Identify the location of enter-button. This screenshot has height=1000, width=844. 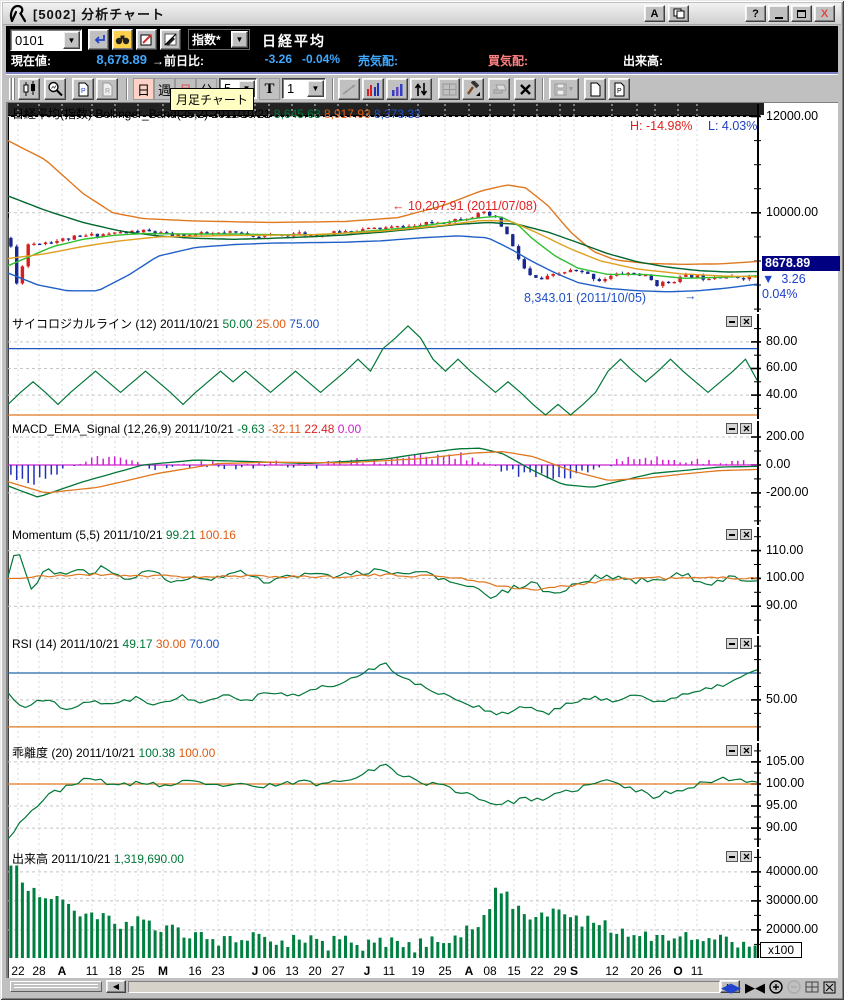
(98, 39).